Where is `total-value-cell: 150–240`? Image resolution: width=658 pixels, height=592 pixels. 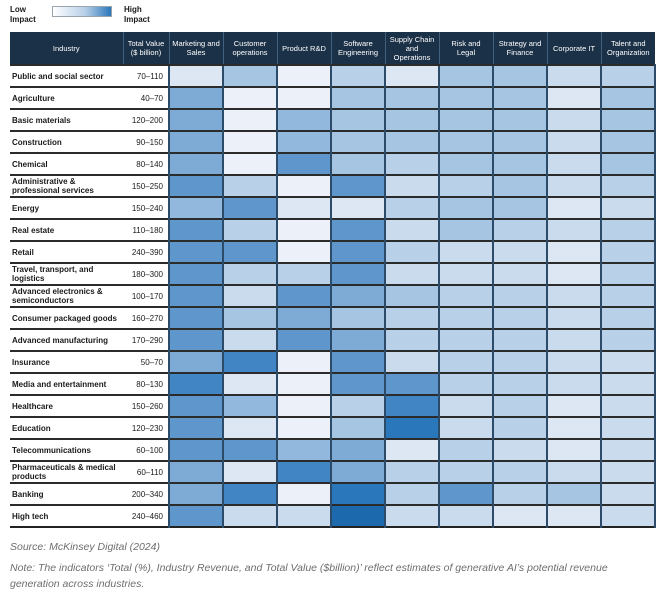
total-value-cell: 150–240 is located at coordinates (146, 207).